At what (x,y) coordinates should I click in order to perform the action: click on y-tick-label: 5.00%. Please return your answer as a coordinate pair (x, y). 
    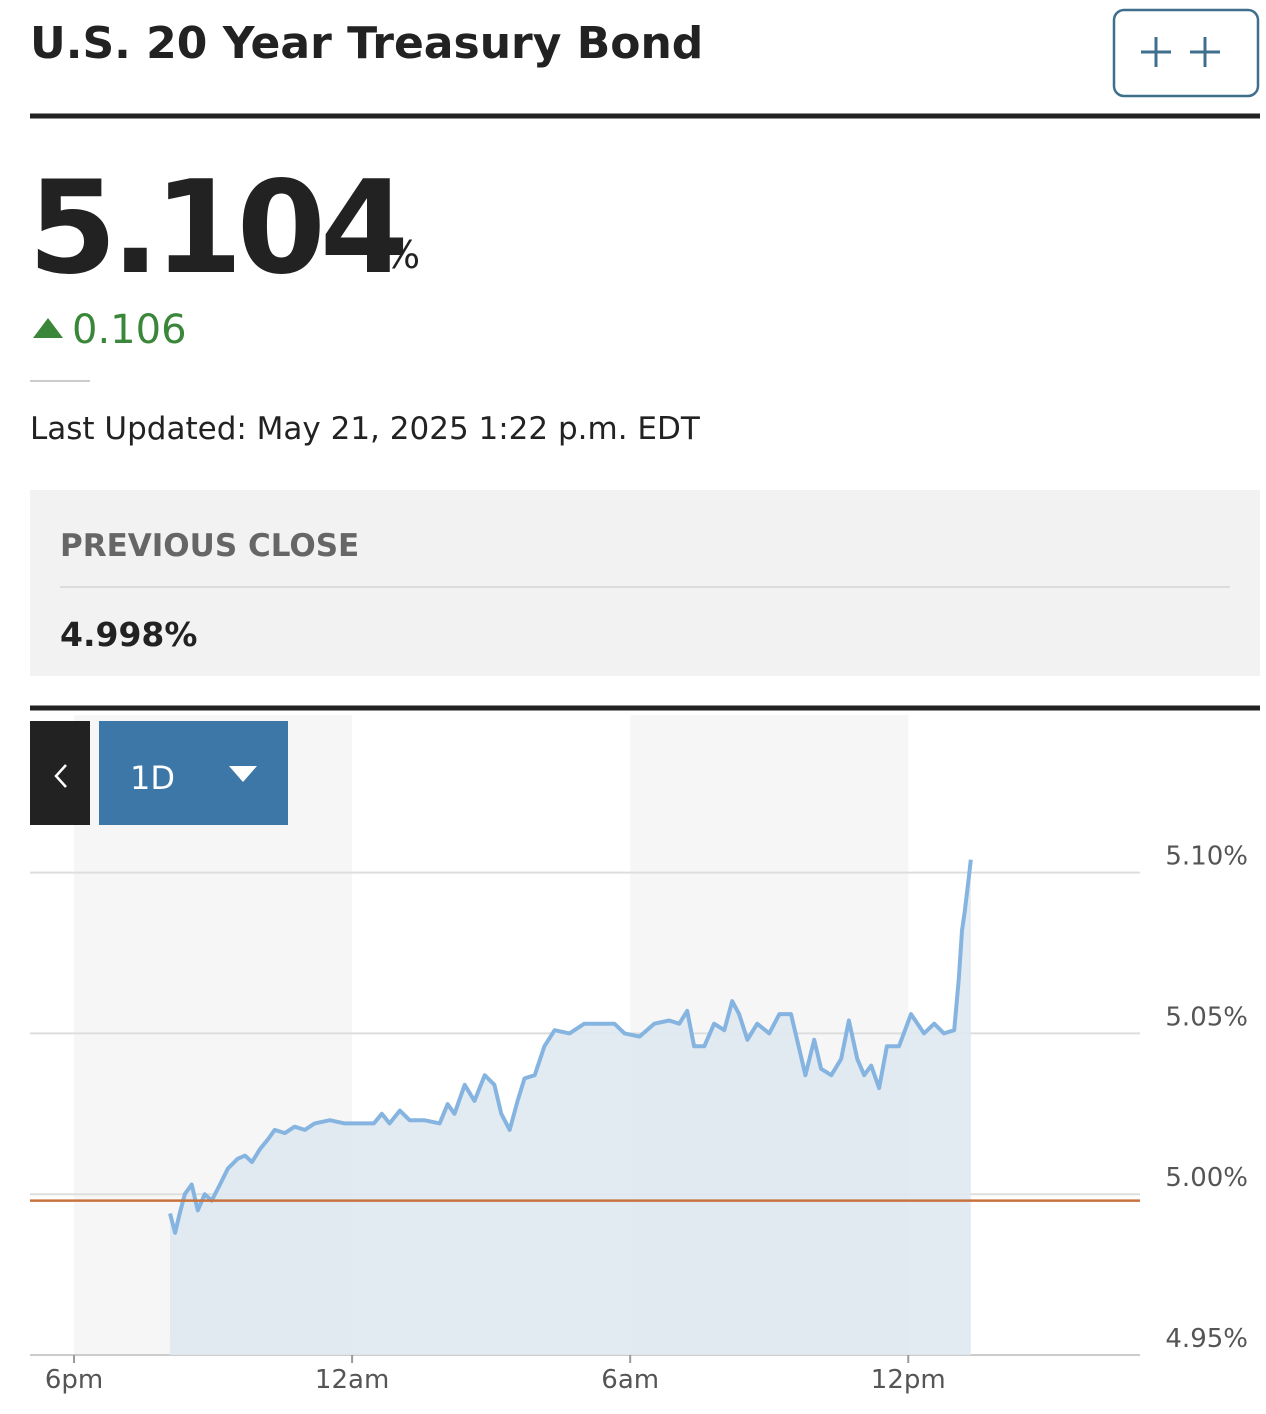
    Looking at the image, I should click on (1206, 1178).